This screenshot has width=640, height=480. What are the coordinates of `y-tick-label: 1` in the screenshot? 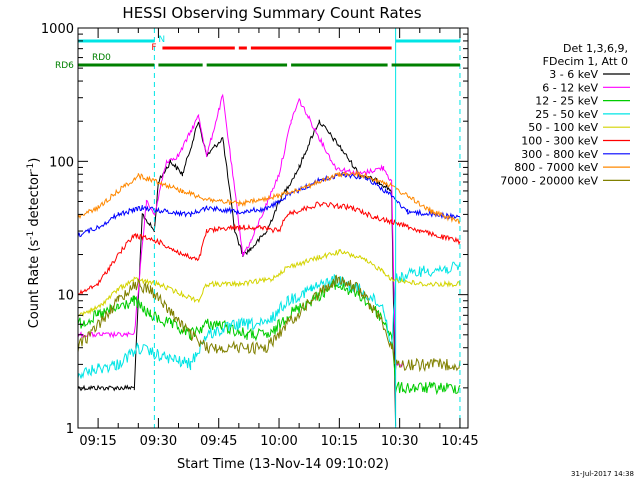 It's located at (70, 429).